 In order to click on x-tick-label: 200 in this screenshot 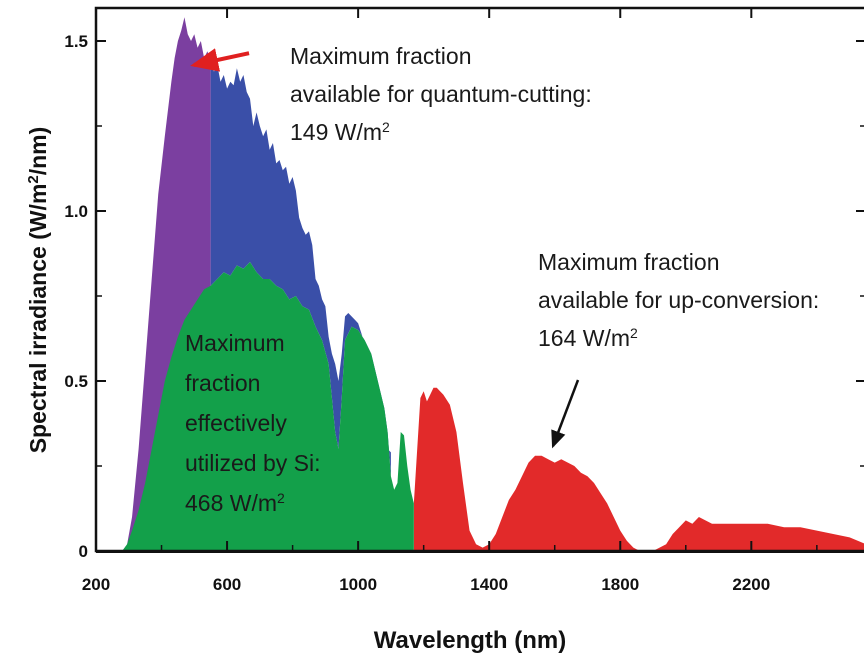, I will do `click(96, 584)`.